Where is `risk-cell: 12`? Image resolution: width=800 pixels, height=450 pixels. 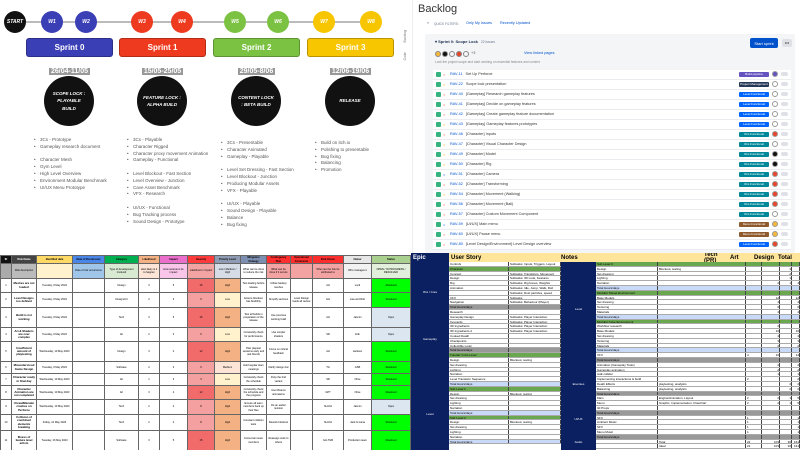
risk-cell: 12 is located at coordinates (201, 392).